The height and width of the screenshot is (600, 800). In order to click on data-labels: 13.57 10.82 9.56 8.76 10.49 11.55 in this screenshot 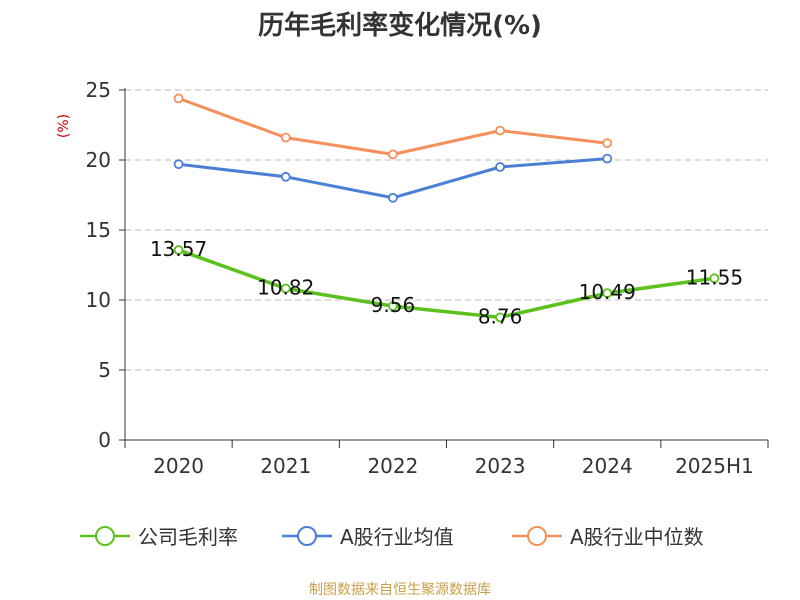, I will do `click(446, 282)`.